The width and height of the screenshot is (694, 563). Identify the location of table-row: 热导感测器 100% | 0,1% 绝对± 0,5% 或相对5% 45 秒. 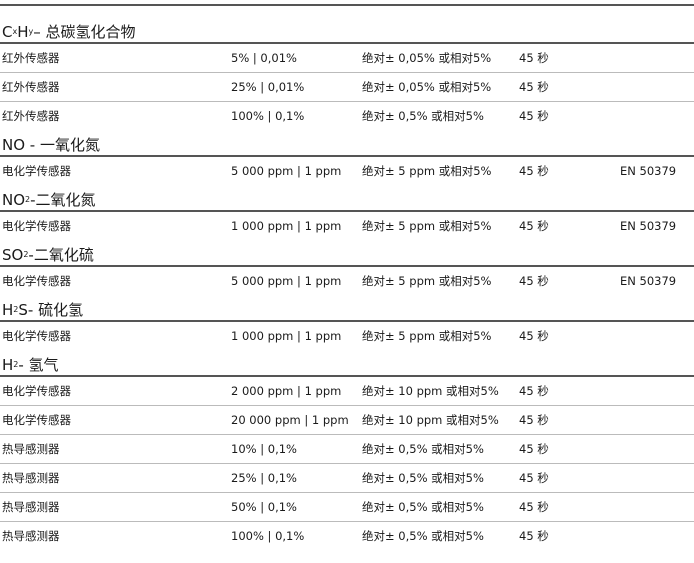
(347, 536).